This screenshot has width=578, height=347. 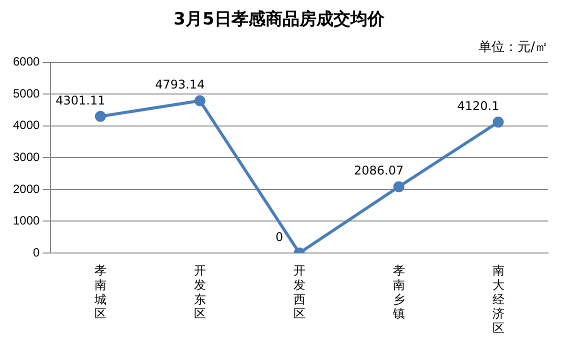 I want to click on data-label: 4120.1, so click(x=478, y=106).